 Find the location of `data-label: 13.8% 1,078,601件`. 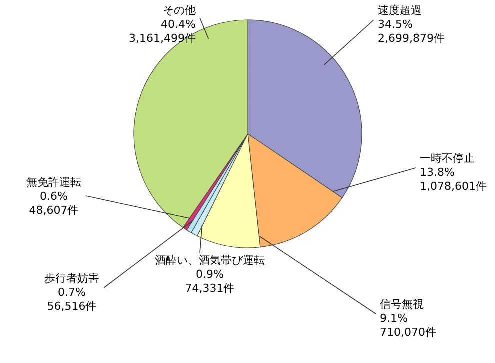

data-label: 13.8% 1,078,601件 is located at coordinates (453, 179).